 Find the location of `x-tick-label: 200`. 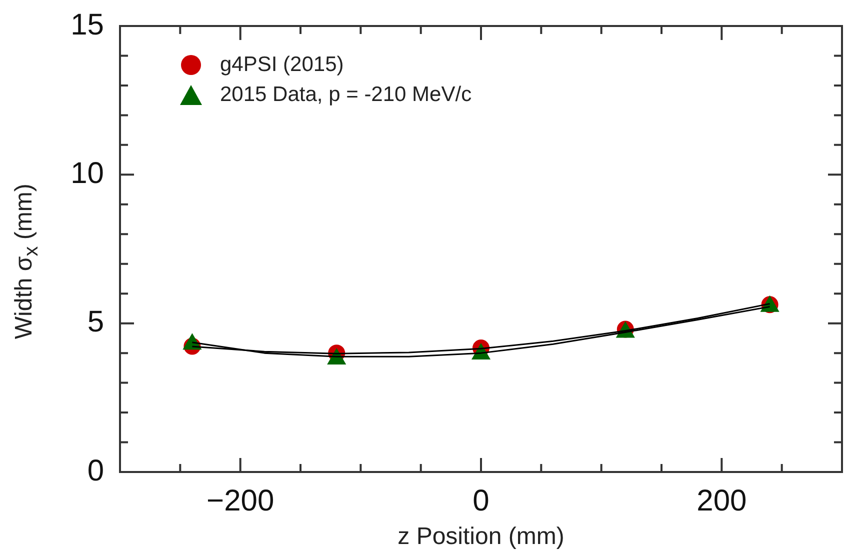

x-tick-label: 200 is located at coordinates (721, 501).